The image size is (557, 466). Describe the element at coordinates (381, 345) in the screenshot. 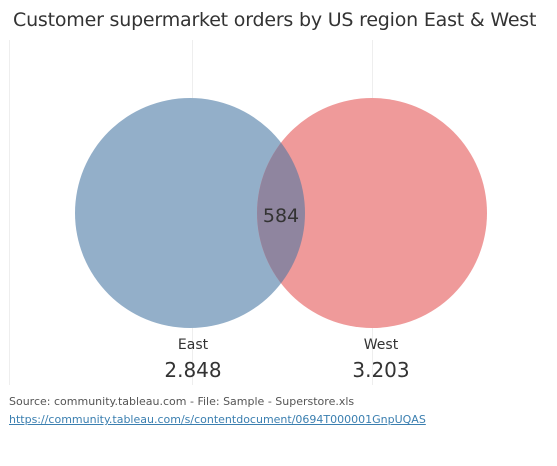

I see `west-label: West` at that location.